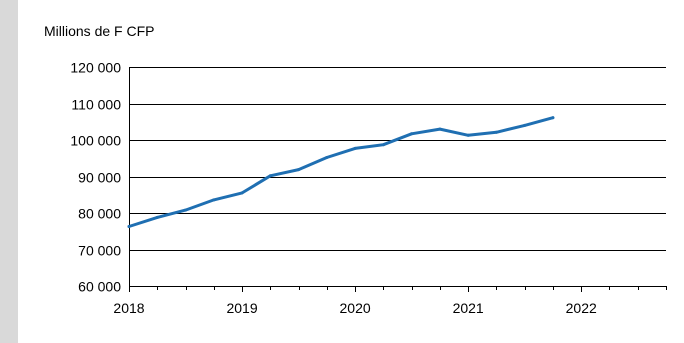  Describe the element at coordinates (468, 308) in the screenshot. I see `x-tick-label: 2021` at that location.